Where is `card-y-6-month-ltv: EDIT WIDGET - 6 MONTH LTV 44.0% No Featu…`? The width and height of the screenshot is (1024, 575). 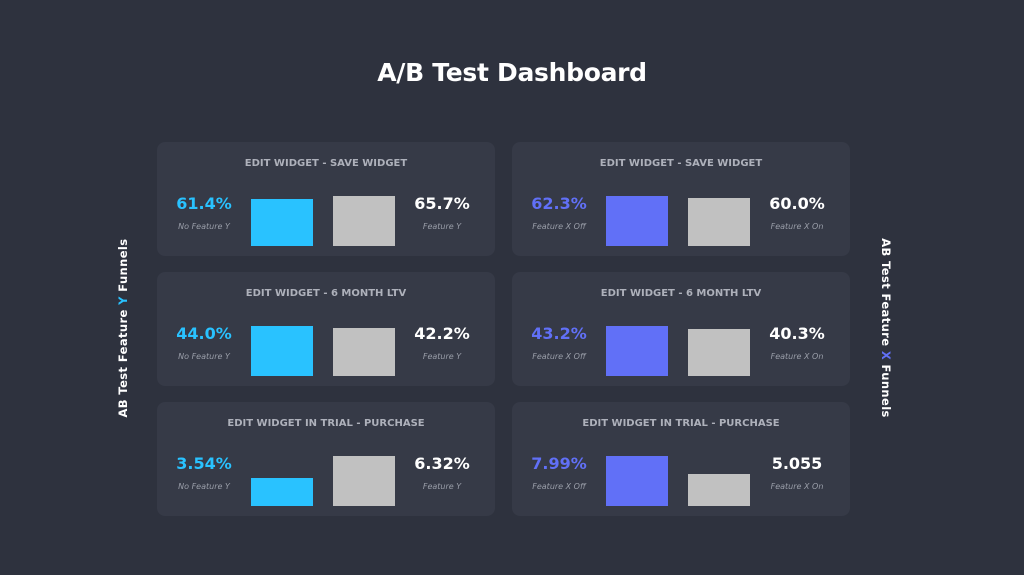 card-y-6-month-ltv: EDIT WIDGET - 6 MONTH LTV 44.0% No Featu… is located at coordinates (326, 329).